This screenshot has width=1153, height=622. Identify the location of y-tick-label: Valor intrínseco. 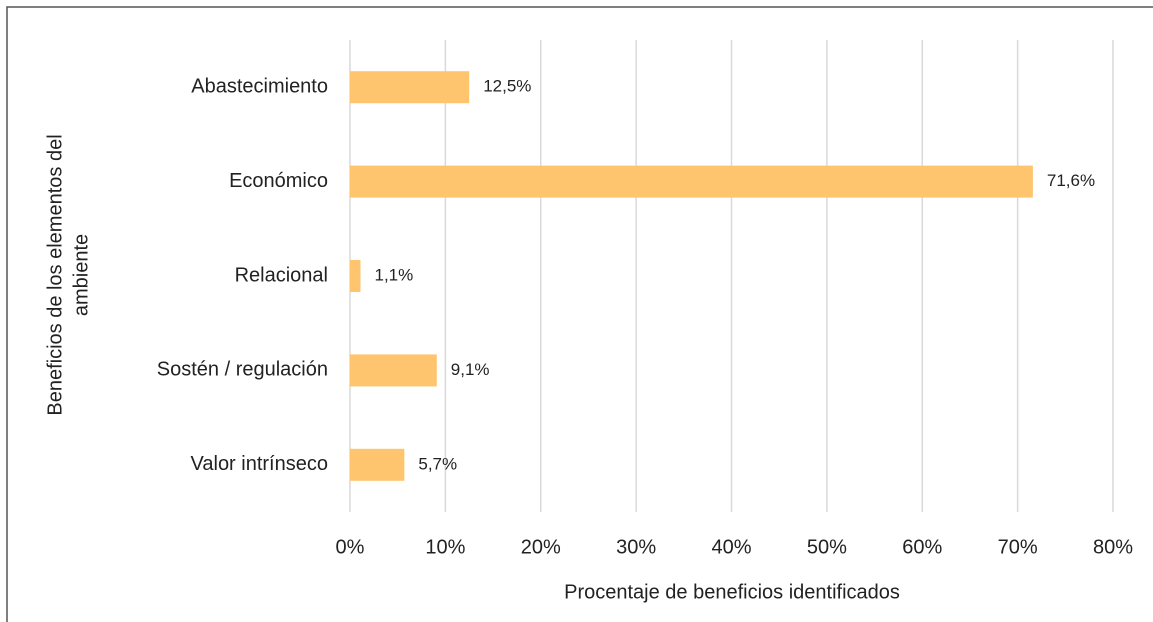
(259, 464).